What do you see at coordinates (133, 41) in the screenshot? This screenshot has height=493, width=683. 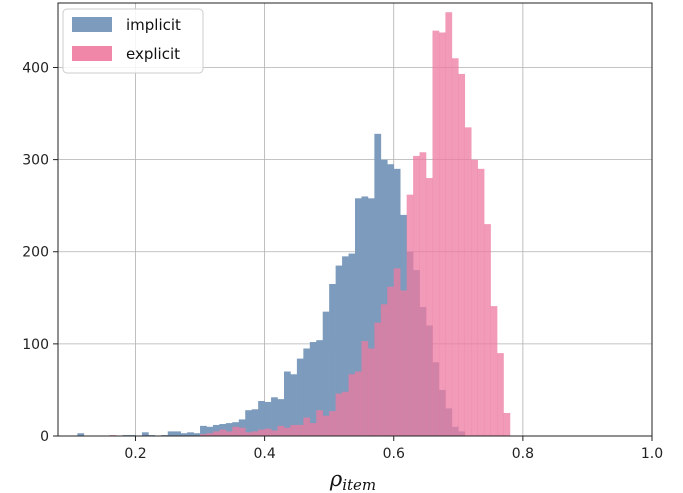 I see `legend: implicit explicit` at bounding box center [133, 41].